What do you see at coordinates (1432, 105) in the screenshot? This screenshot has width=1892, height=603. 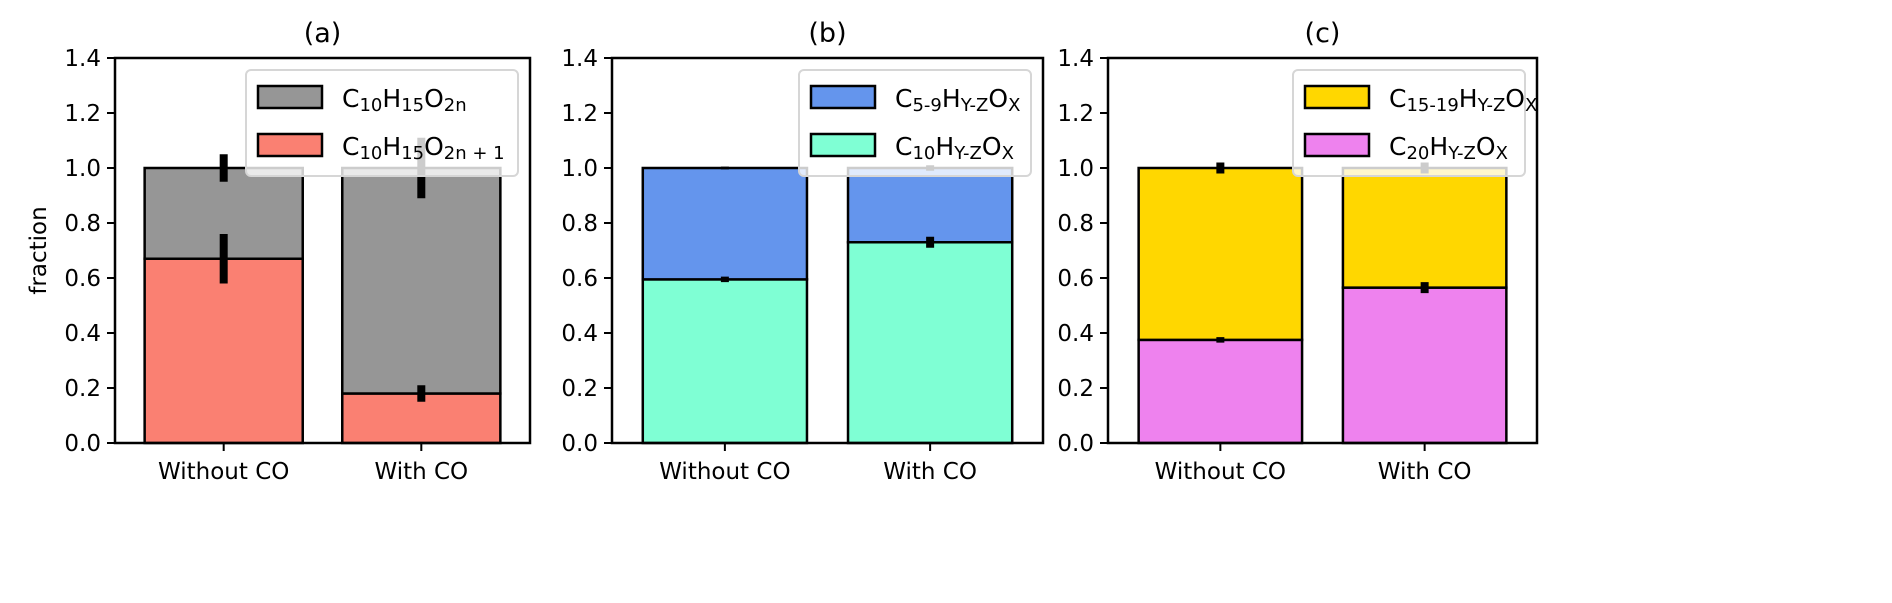 I see `legend-label-part: 15-19` at bounding box center [1432, 105].